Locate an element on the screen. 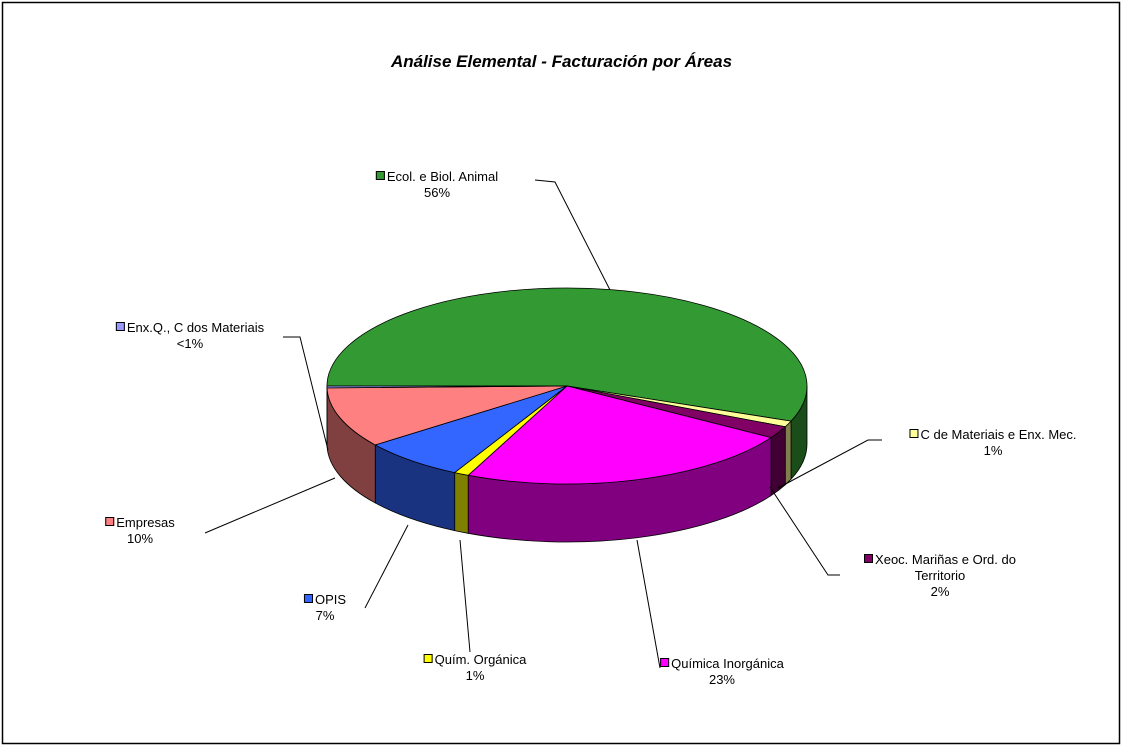  data-label: C de Materiais e Enx. Mec. 1% is located at coordinates (993, 443).